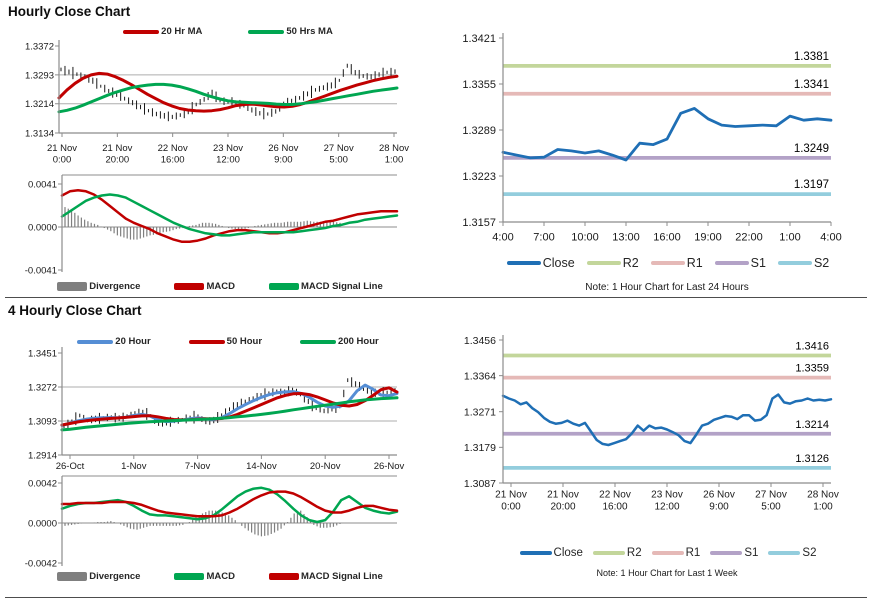  What do you see at coordinates (39, 75) in the screenshot?
I see `svg-text: 1.3293` at bounding box center [39, 75].